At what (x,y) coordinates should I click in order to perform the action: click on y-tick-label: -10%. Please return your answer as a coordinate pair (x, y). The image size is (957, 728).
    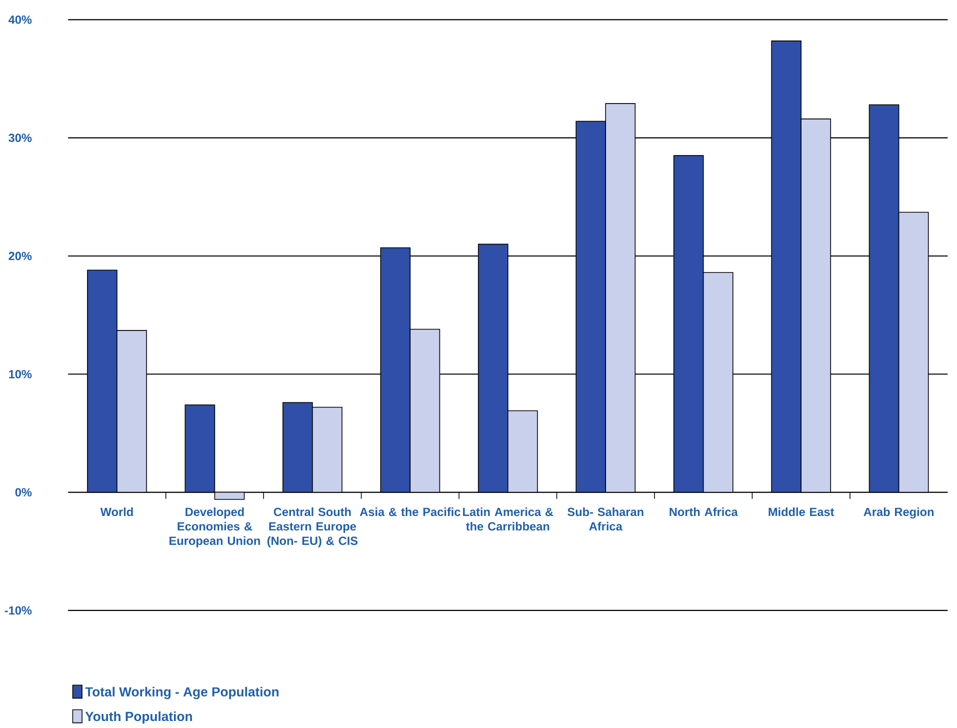
    Looking at the image, I should click on (18, 610).